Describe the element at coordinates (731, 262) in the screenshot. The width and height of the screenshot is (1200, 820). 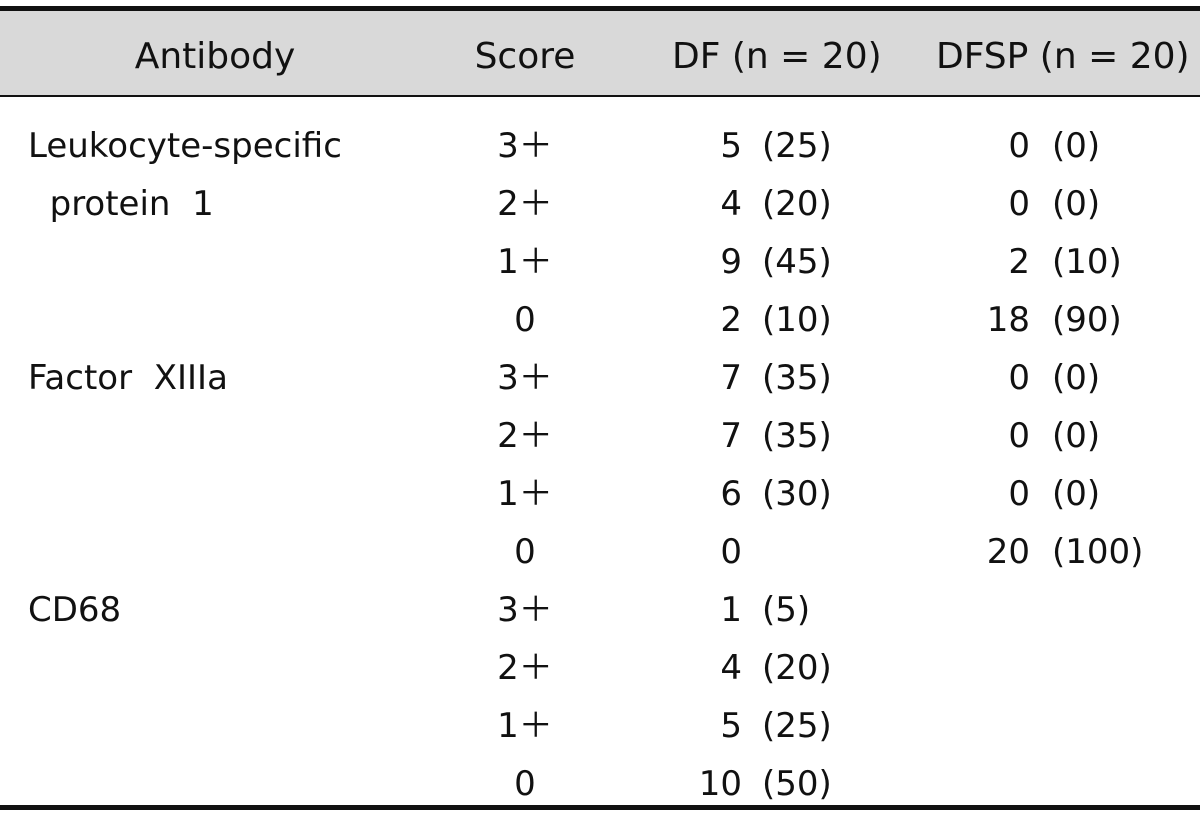
I see `cell-df-count: 9` at that location.